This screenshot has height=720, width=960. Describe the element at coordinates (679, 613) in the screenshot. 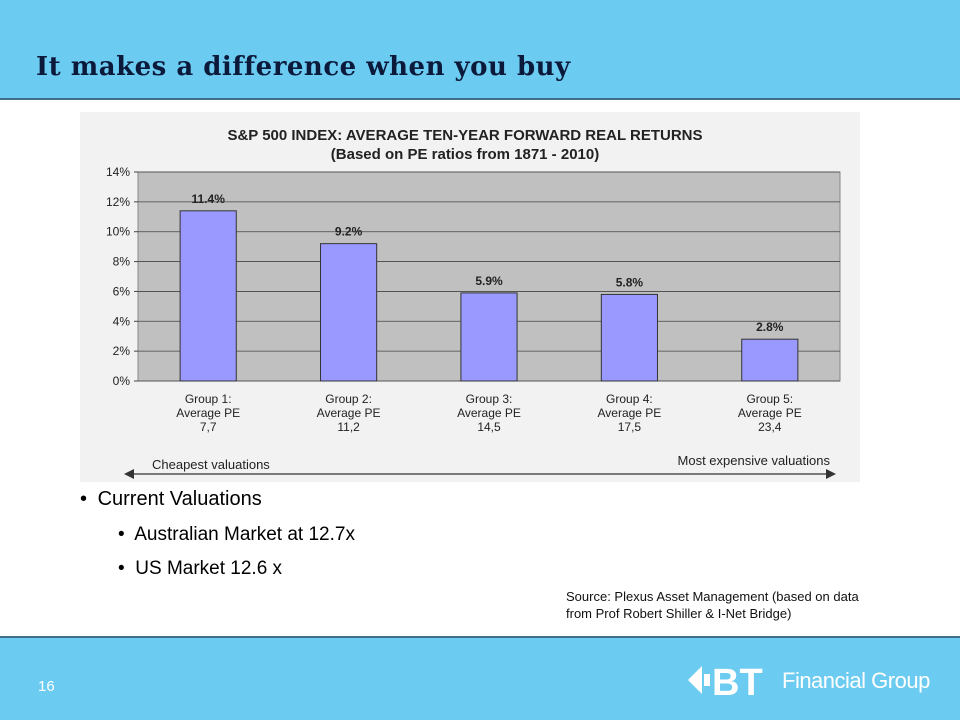

I see `source-line-2: from Prof Robert Shiller & I-Net Bridge)` at that location.